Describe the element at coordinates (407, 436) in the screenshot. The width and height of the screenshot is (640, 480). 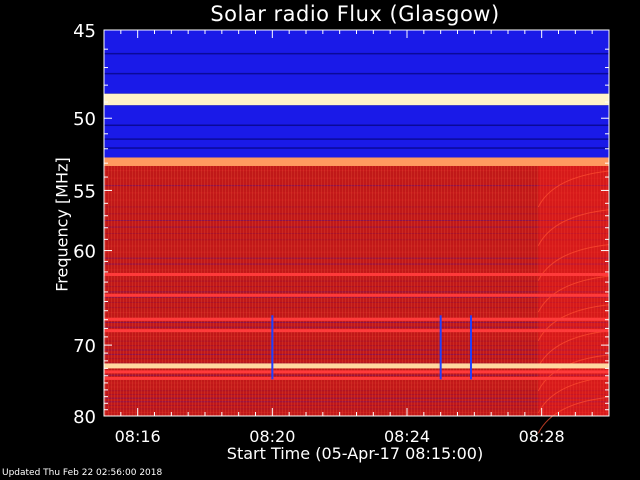
I see `x-tick-label: 08:24` at that location.